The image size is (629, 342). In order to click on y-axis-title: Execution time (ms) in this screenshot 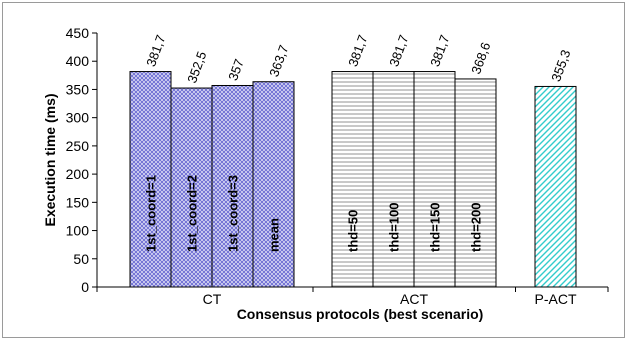, I will do `click(50, 159)`.